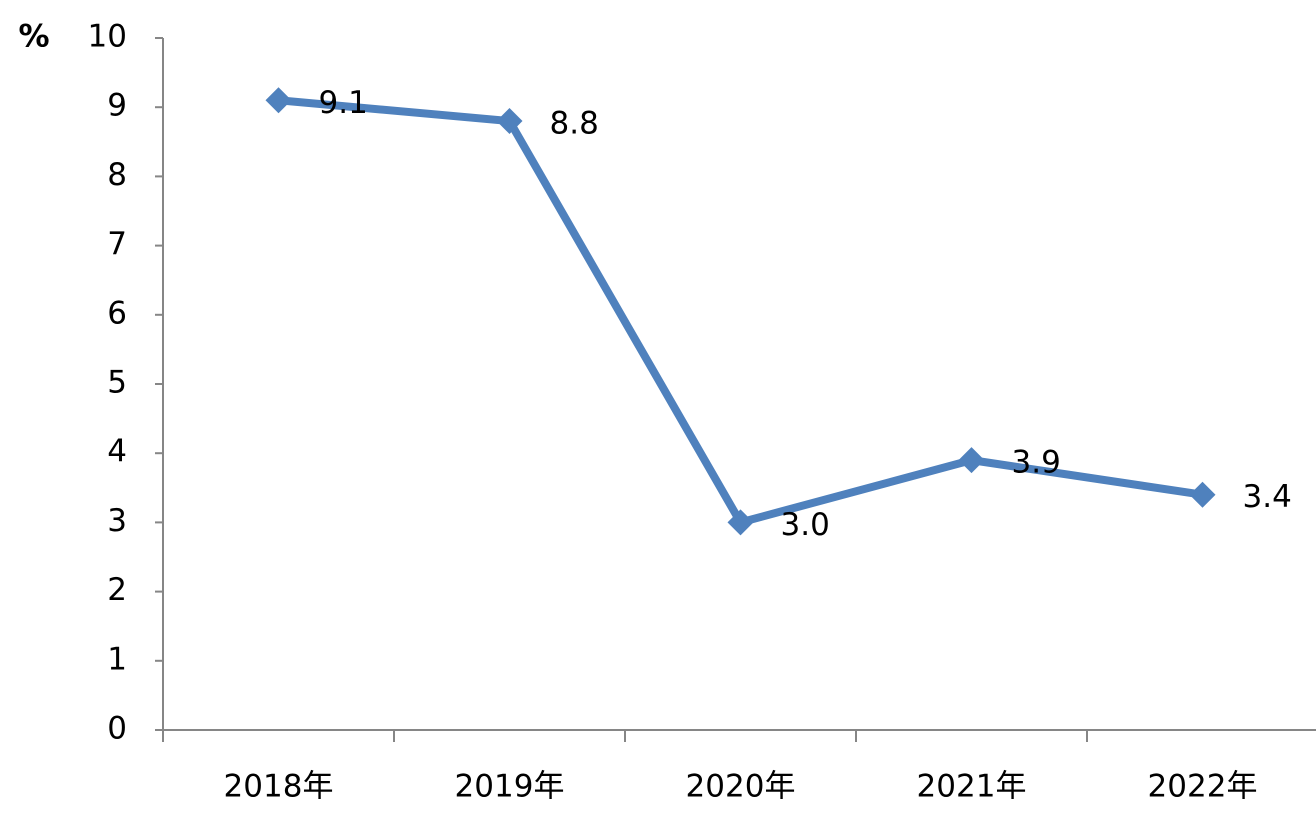 The height and width of the screenshot is (815, 1316). I want to click on data-label: 3.4, so click(1267, 497).